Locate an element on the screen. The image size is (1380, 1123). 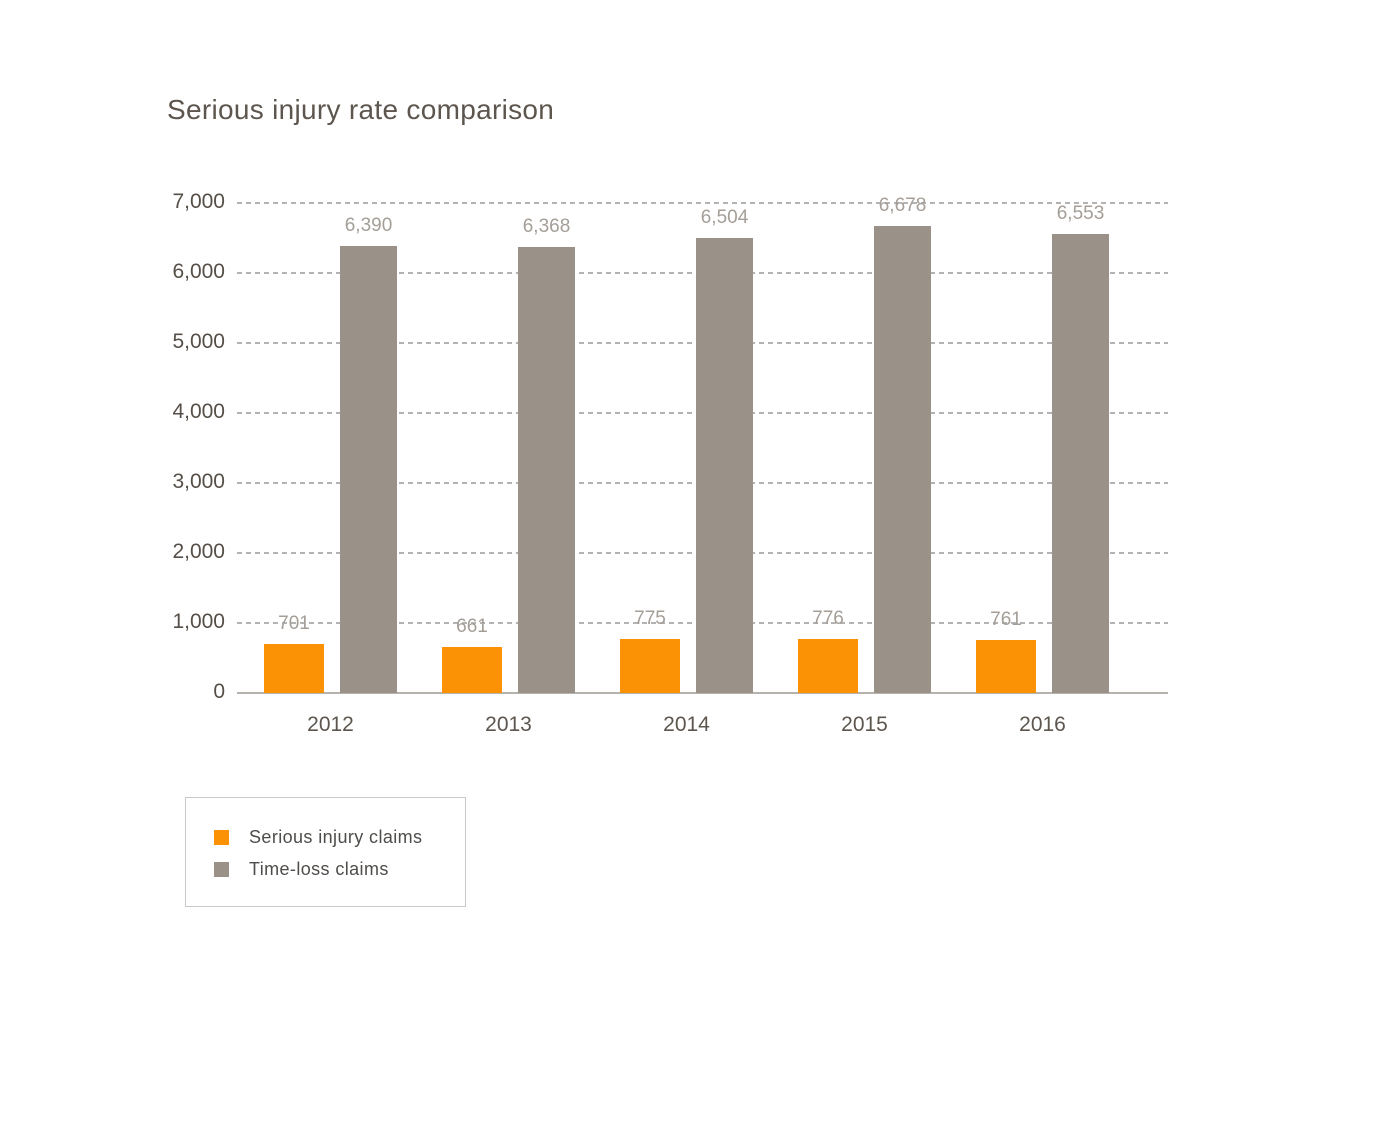
bar-2015-serious-injury-claims is located at coordinates (828, 665).